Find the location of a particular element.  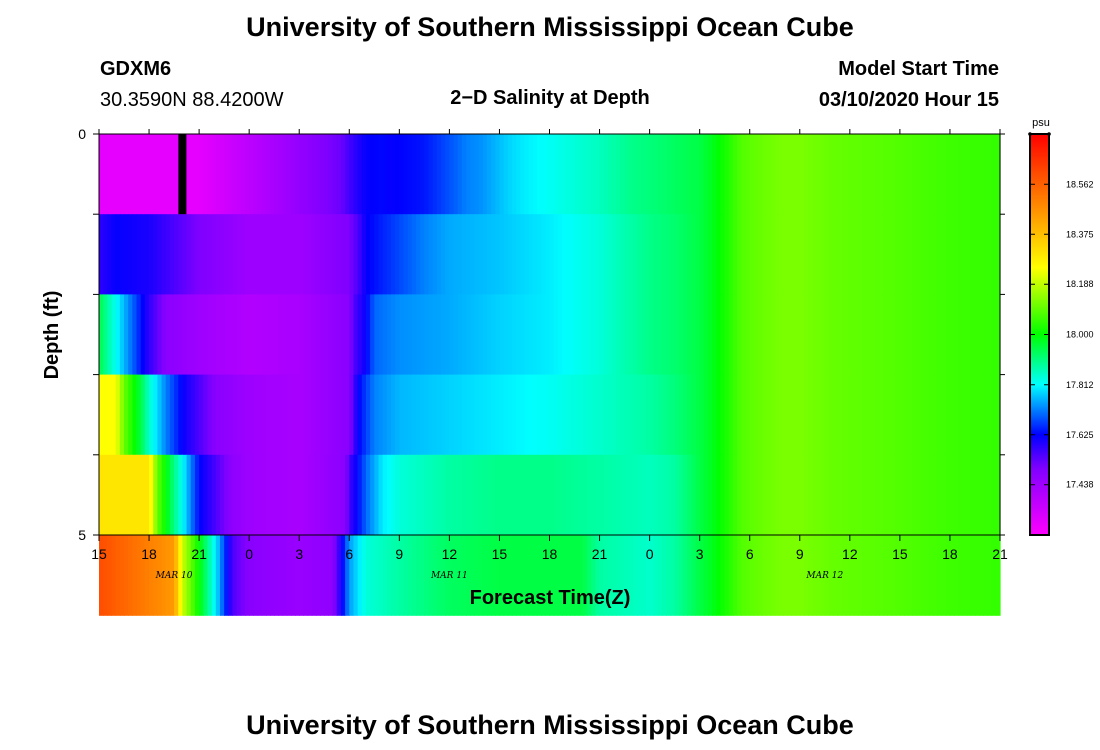

date-label: MAR 10 is located at coordinates (174, 576).